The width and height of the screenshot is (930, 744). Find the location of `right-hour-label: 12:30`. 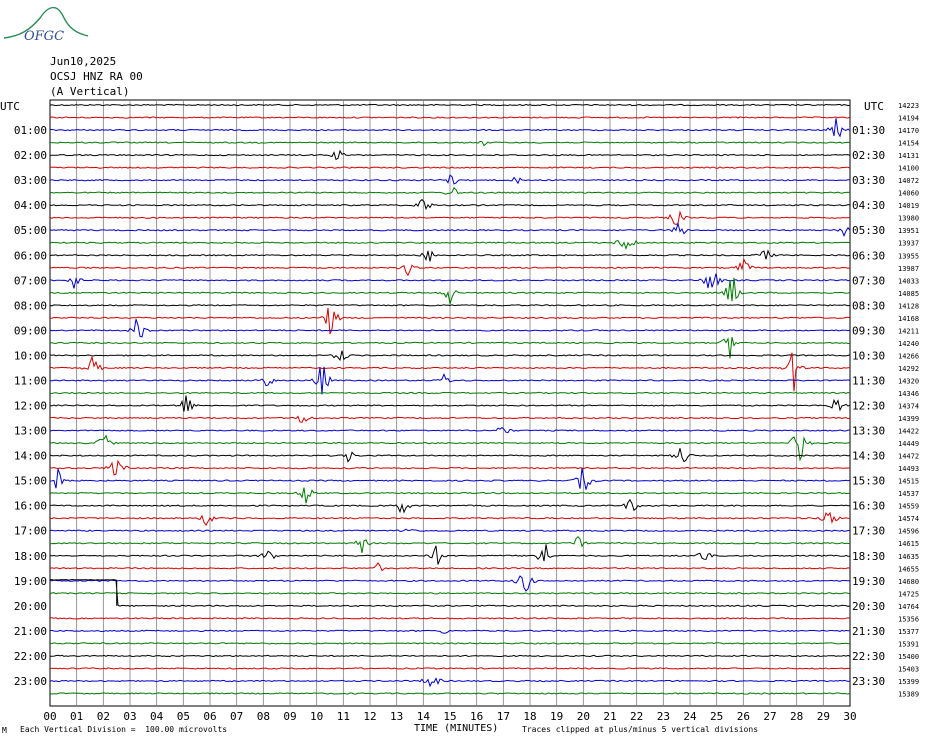

right-hour-label: 12:30 is located at coordinates (868, 406).